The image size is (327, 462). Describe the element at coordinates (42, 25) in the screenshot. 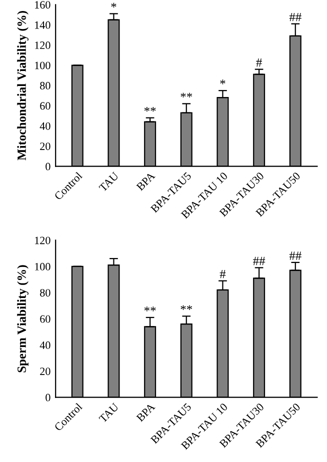

I see `y-tick-label: 140` at that location.